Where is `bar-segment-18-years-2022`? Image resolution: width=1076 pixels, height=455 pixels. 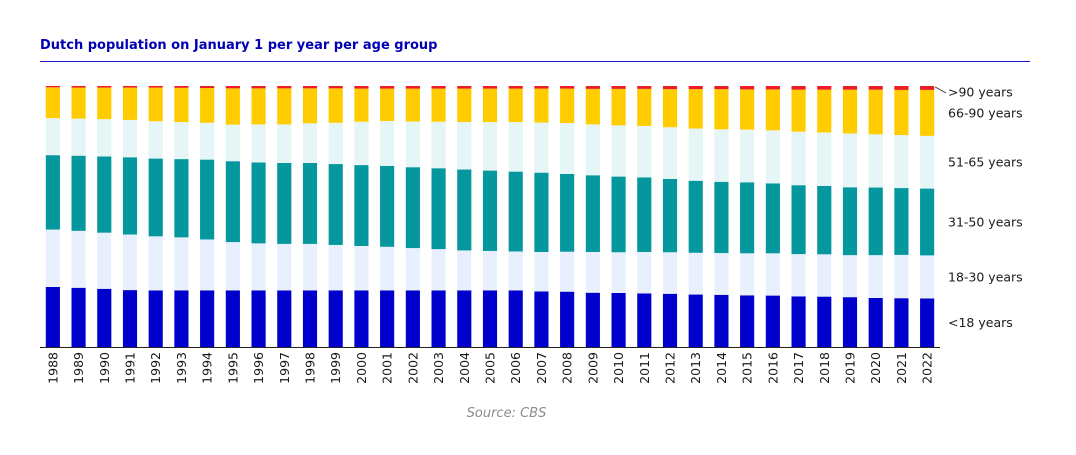
bar-segment-18-years-2022 is located at coordinates (927, 322).